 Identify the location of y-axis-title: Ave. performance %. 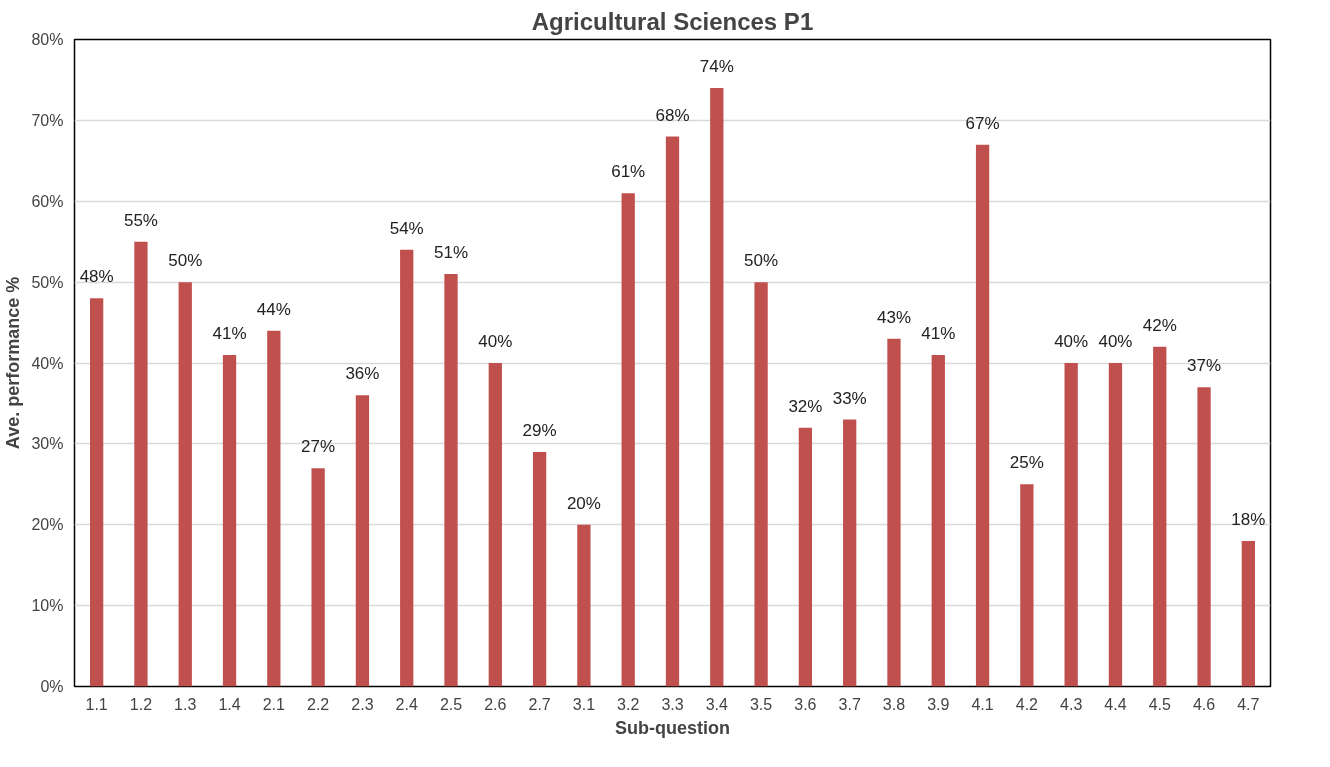
(13, 363).